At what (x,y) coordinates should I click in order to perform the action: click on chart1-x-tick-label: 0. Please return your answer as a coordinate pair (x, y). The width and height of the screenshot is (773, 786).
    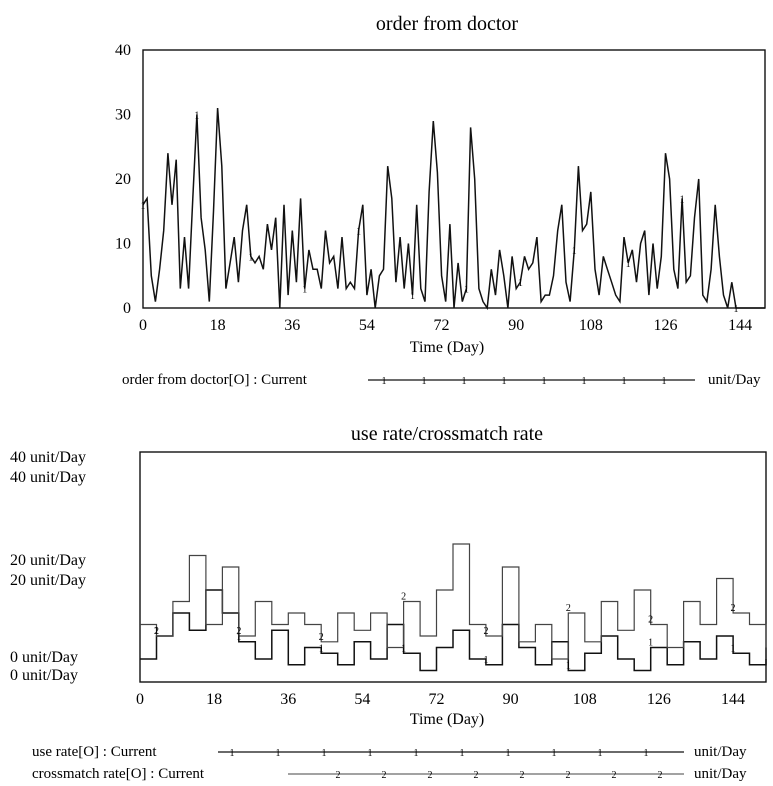
    Looking at the image, I should click on (143, 325).